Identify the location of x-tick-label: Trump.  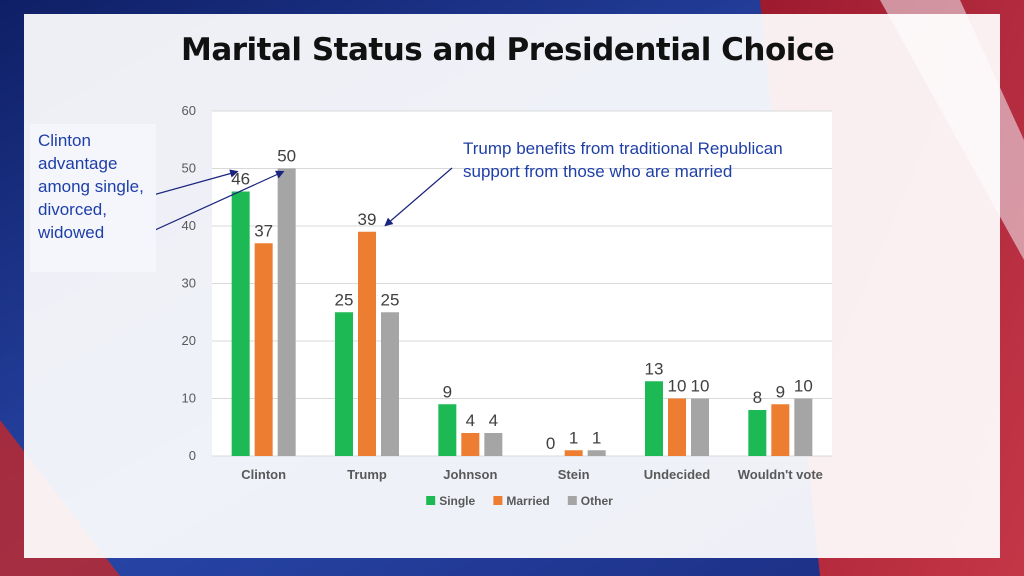
(367, 474).